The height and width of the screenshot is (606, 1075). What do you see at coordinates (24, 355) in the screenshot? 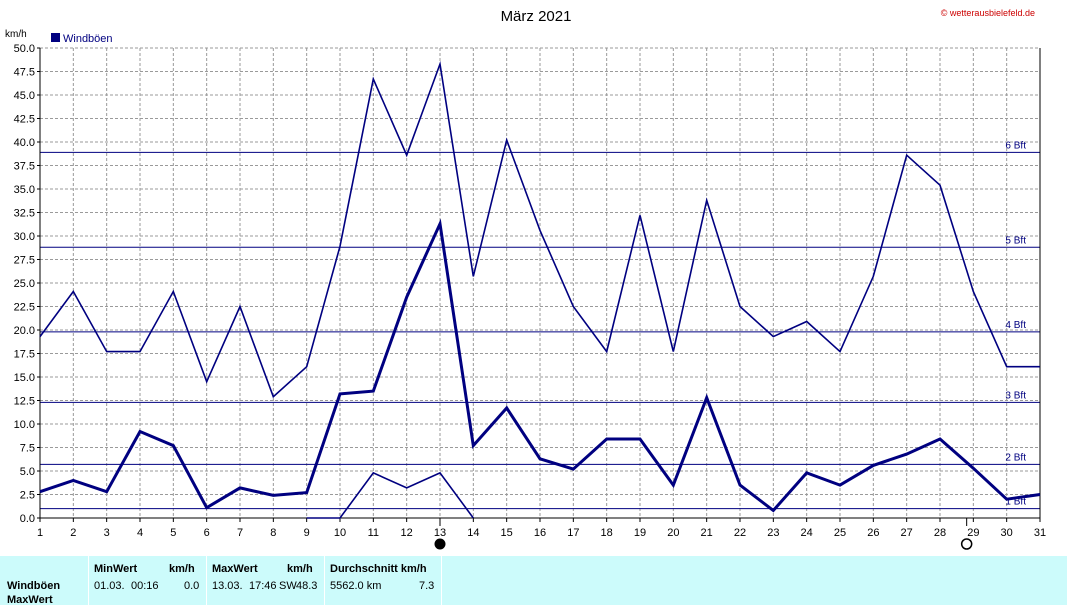
I see `y-tick-label: 17.5` at bounding box center [24, 355].